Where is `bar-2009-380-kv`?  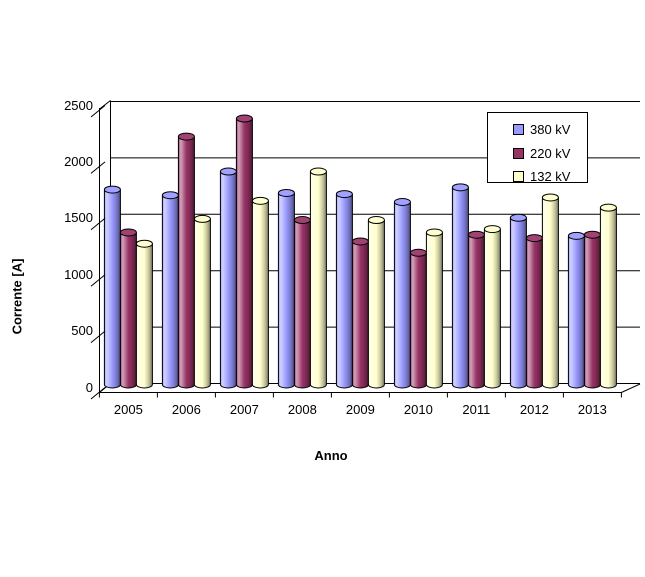
bar-2009-380-kv is located at coordinates (344, 289).